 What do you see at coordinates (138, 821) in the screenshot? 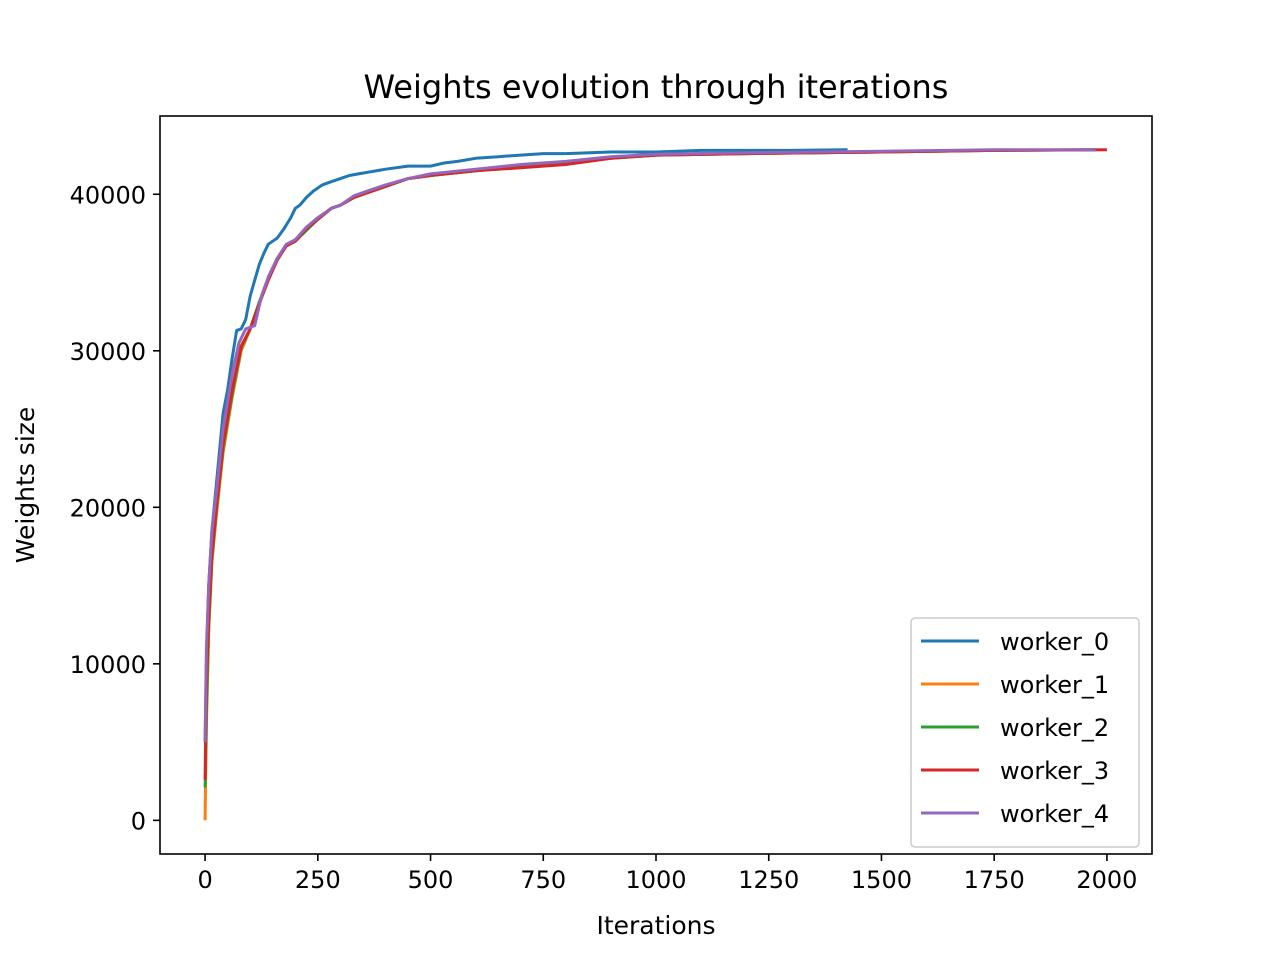
I see `y-tick-label: 0` at bounding box center [138, 821].